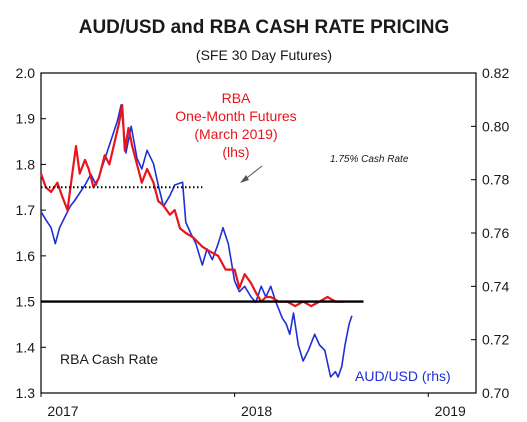  What do you see at coordinates (26, 302) in the screenshot?
I see `y-left-tick-label: 1.5` at bounding box center [26, 302].